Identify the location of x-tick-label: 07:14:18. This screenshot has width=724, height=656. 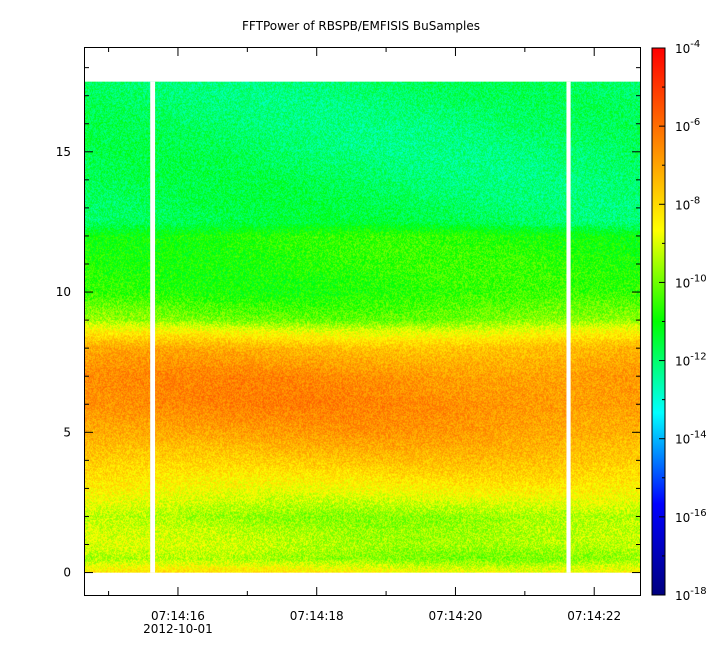
(317, 616).